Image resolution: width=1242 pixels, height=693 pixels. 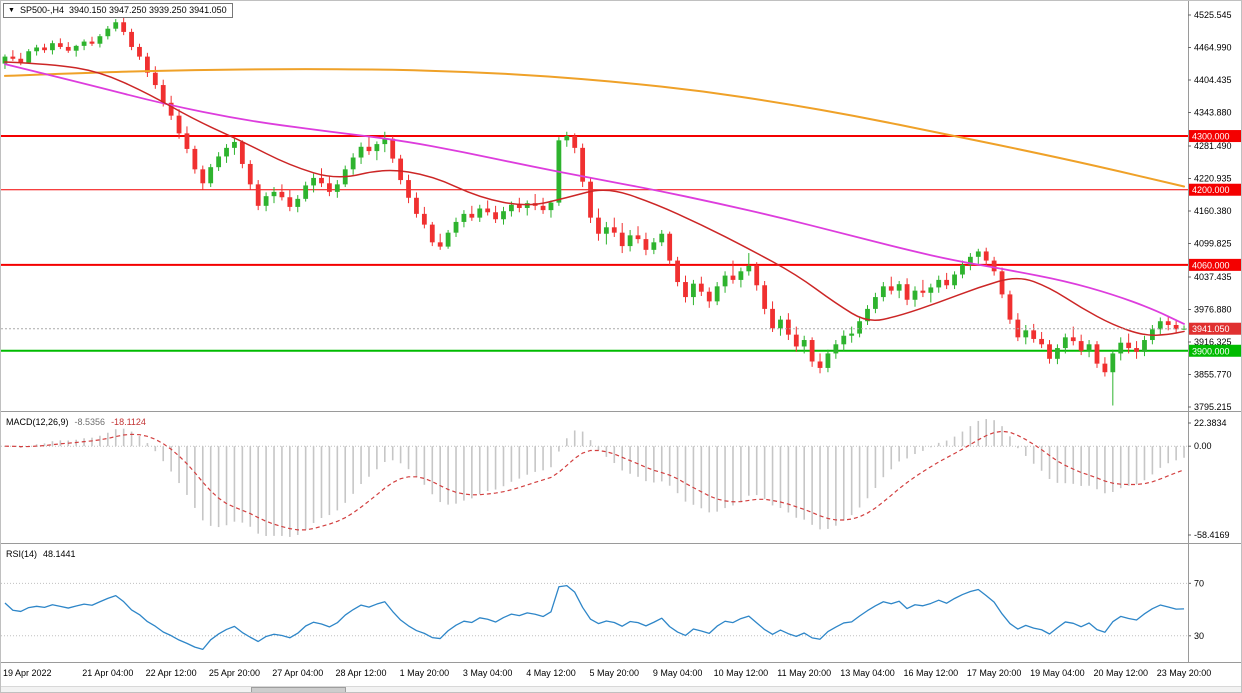 I want to click on price-tag-label: 4200.000, so click(x=1211, y=190).